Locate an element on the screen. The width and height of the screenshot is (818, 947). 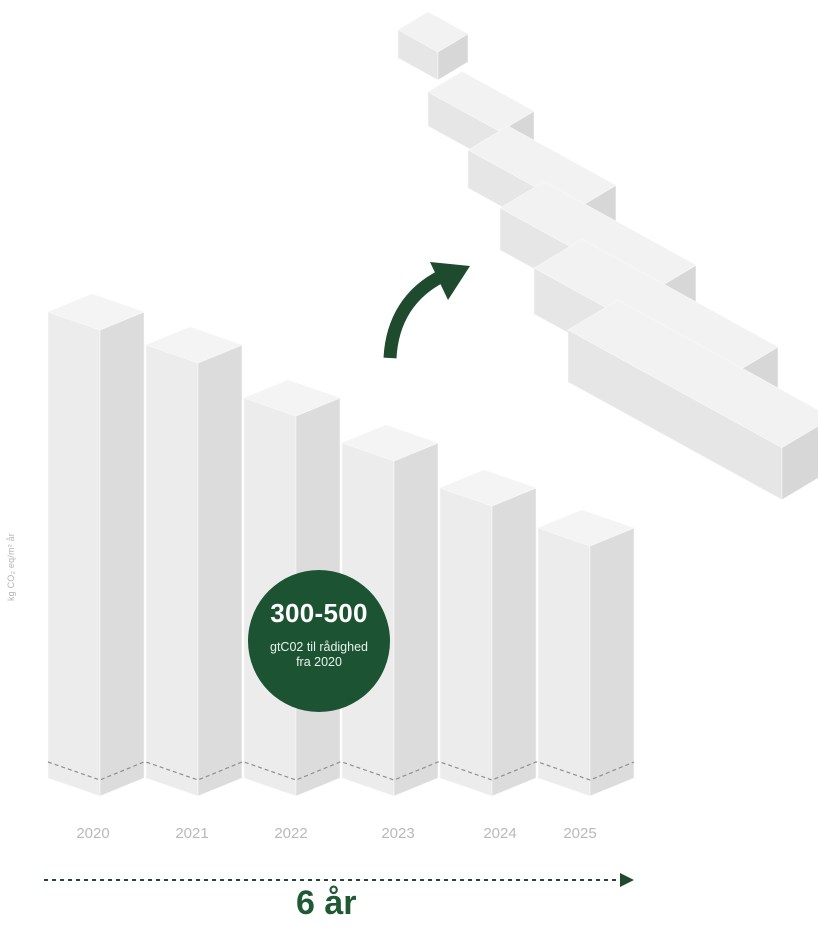
bar-2023-top is located at coordinates (390, 443).